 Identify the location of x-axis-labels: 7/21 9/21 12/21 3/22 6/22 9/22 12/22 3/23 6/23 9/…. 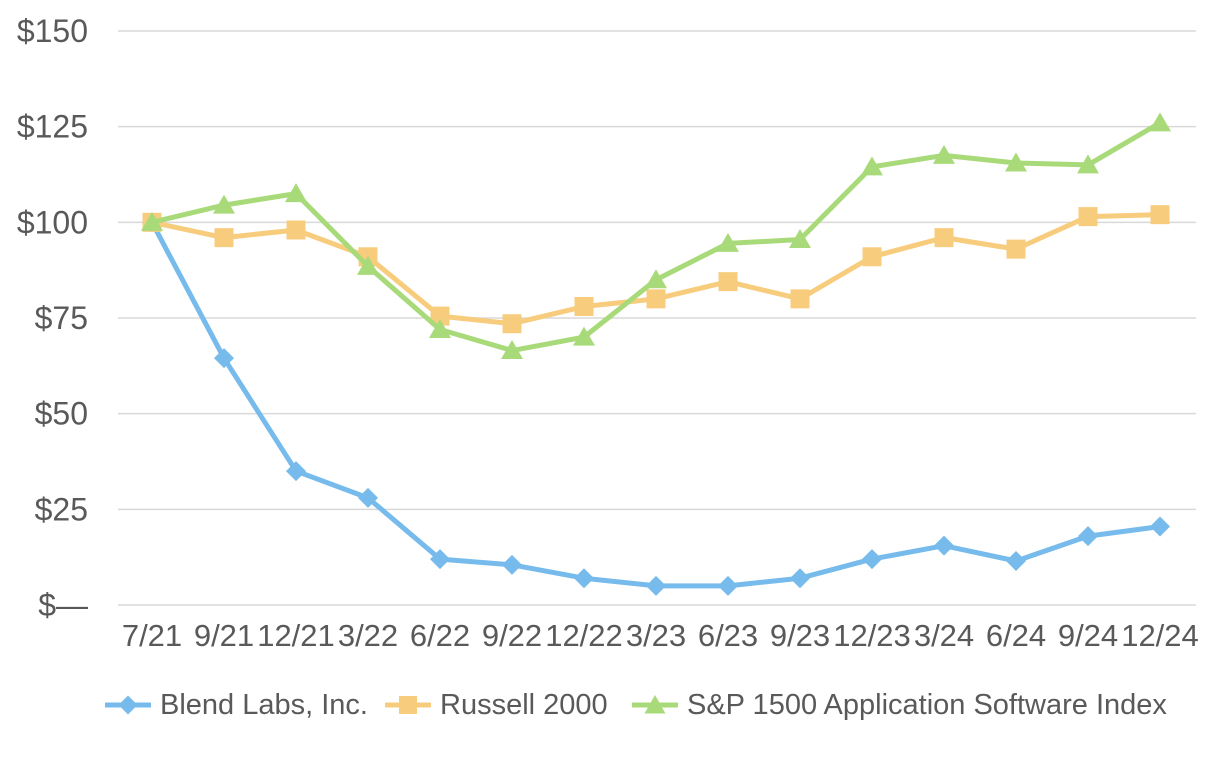
(660, 635).